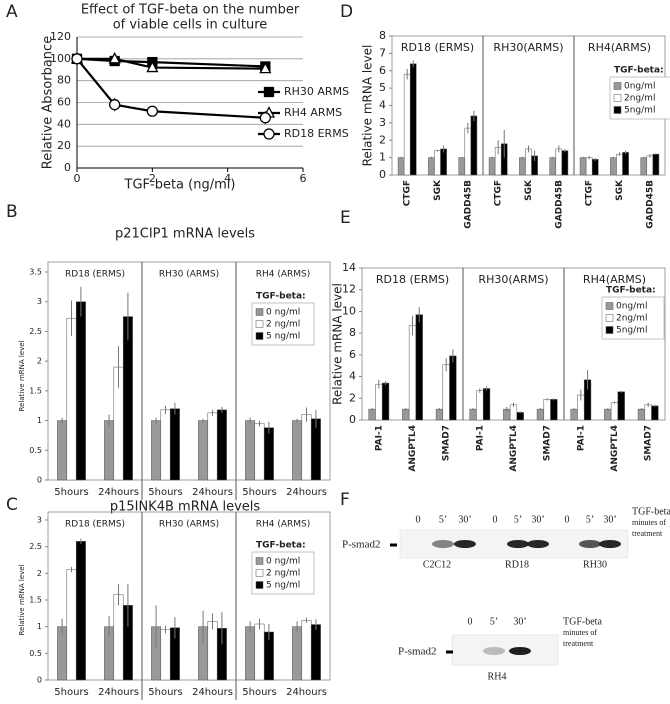  Describe the element at coordinates (382, 52) in the screenshot. I see `y-tick-label: 7` at that location.